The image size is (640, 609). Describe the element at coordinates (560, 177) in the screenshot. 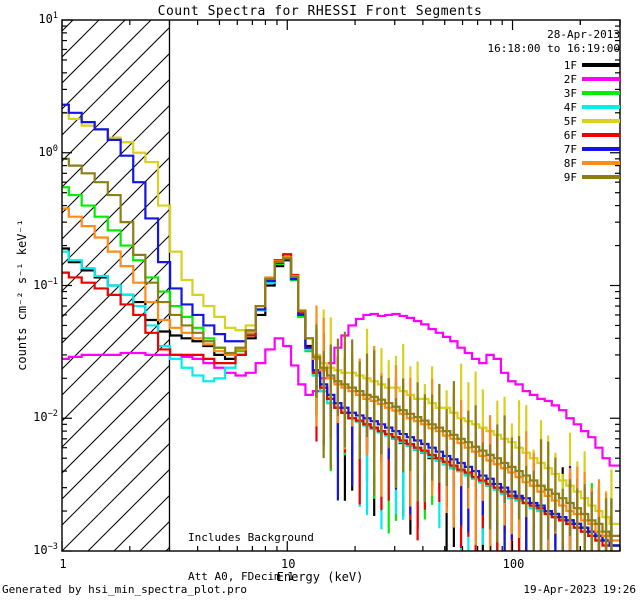

I see `legend-item-9f: 9F` at that location.